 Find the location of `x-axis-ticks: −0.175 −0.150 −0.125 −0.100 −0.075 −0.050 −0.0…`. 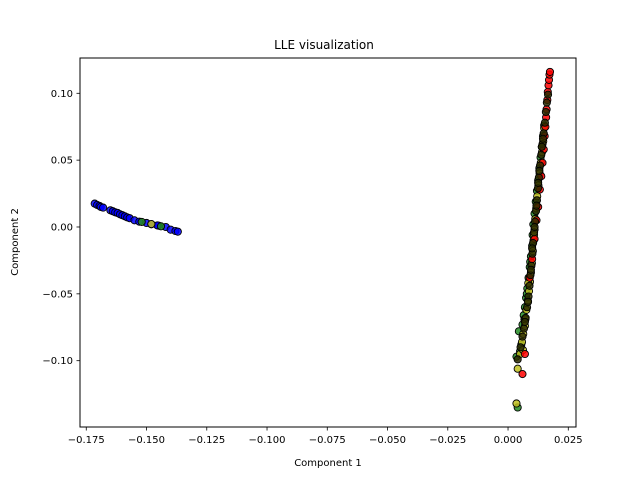

x-axis-ticks: −0.175 −0.150 −0.125 −0.100 −0.075 −0.050 −0.0… is located at coordinates (325, 436).